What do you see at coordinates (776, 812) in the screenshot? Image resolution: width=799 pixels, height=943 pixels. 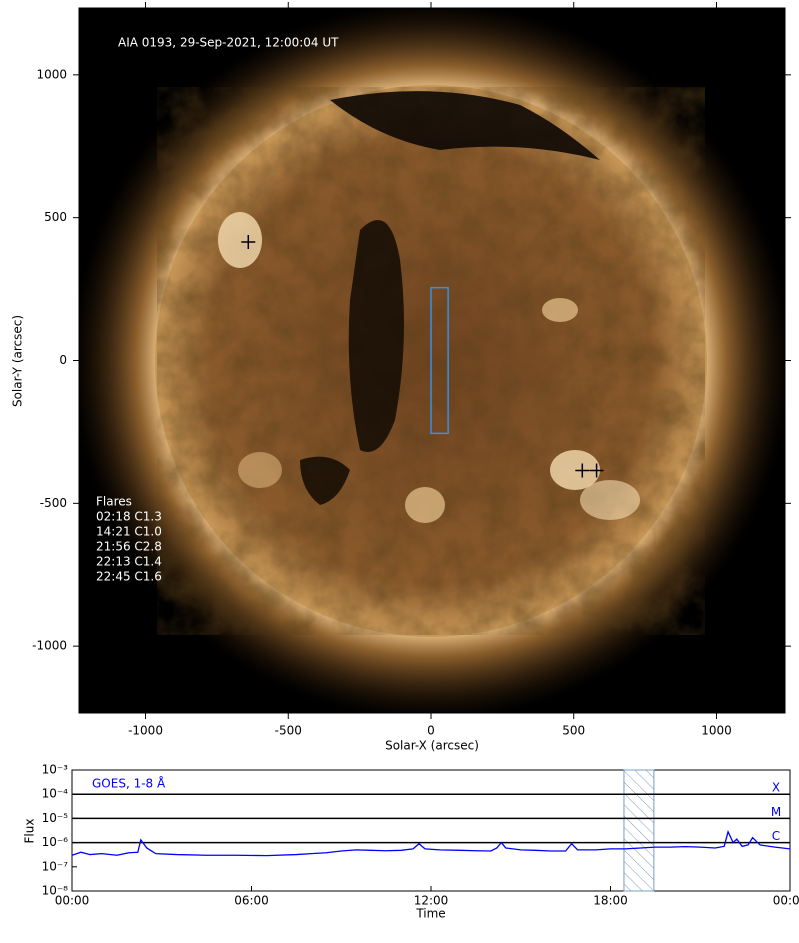 I see `class-label: M` at bounding box center [776, 812].